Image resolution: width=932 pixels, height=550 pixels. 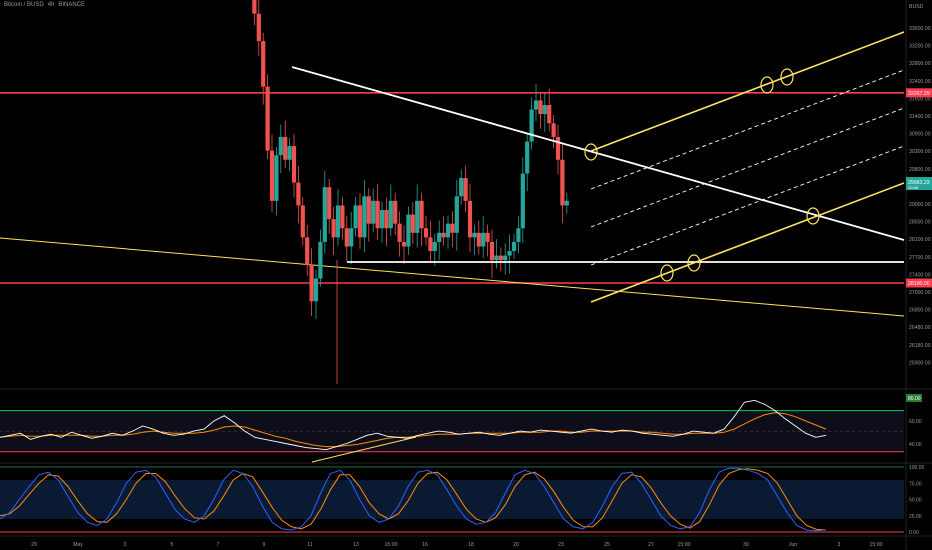 What do you see at coordinates (51, 5) in the screenshot?
I see `interval-label: 4h` at bounding box center [51, 5].